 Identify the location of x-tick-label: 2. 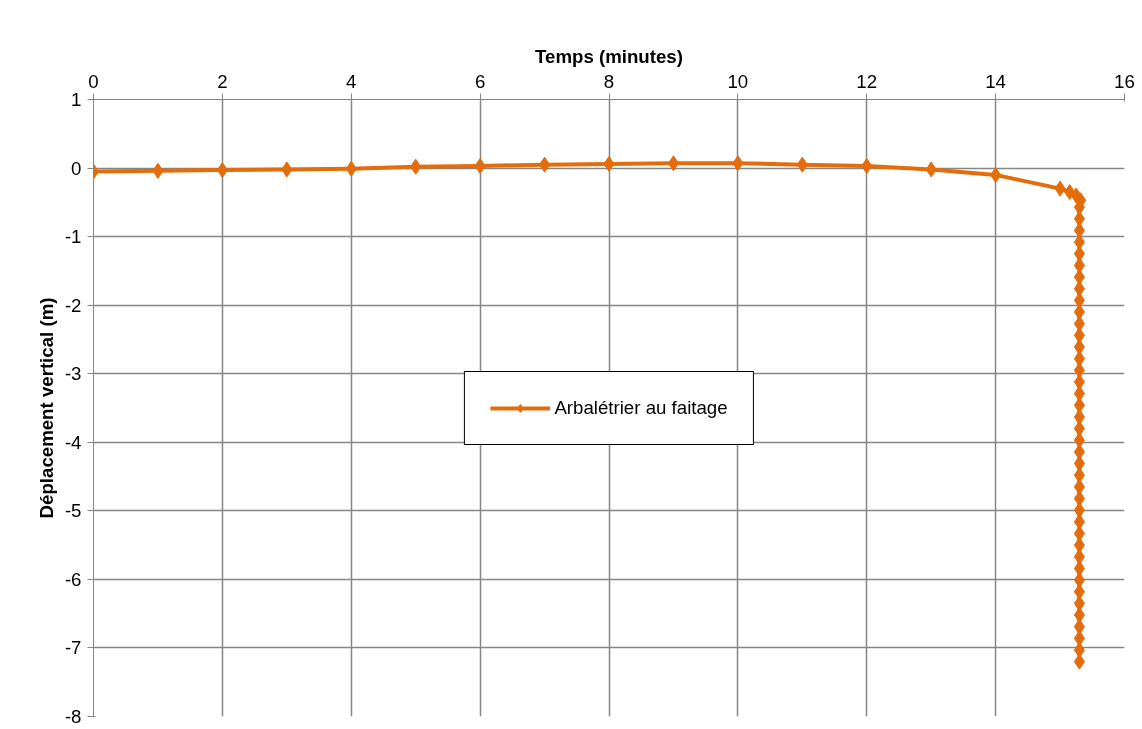
(222, 81).